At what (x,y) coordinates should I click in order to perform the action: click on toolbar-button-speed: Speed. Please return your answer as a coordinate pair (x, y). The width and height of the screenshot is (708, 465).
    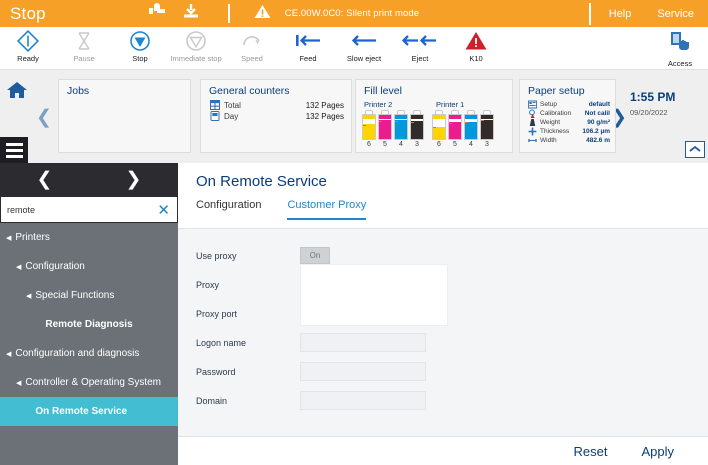
    Looking at the image, I should click on (252, 45).